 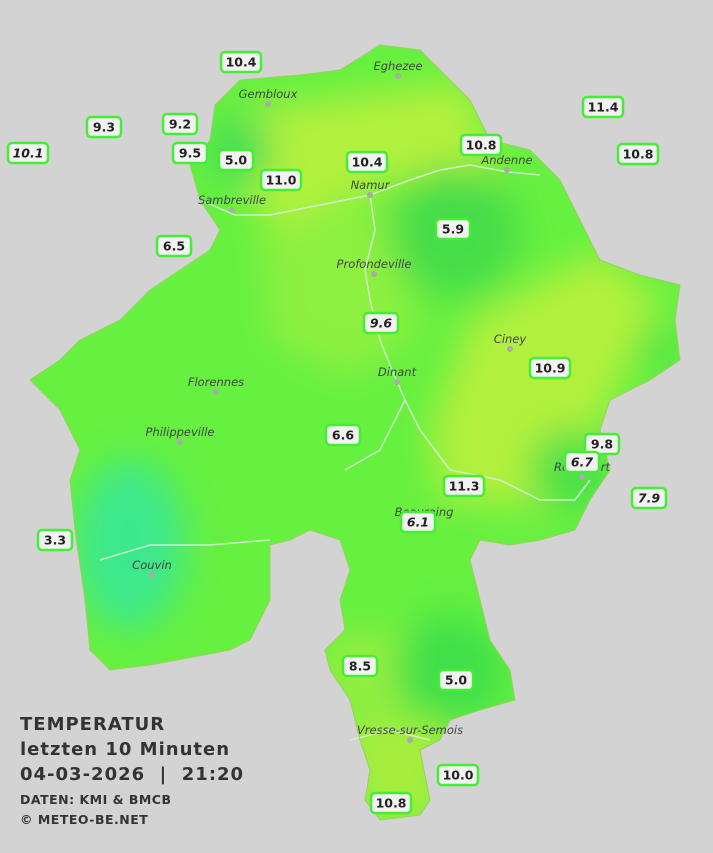 I want to click on station-value: 9.2, so click(x=180, y=124).